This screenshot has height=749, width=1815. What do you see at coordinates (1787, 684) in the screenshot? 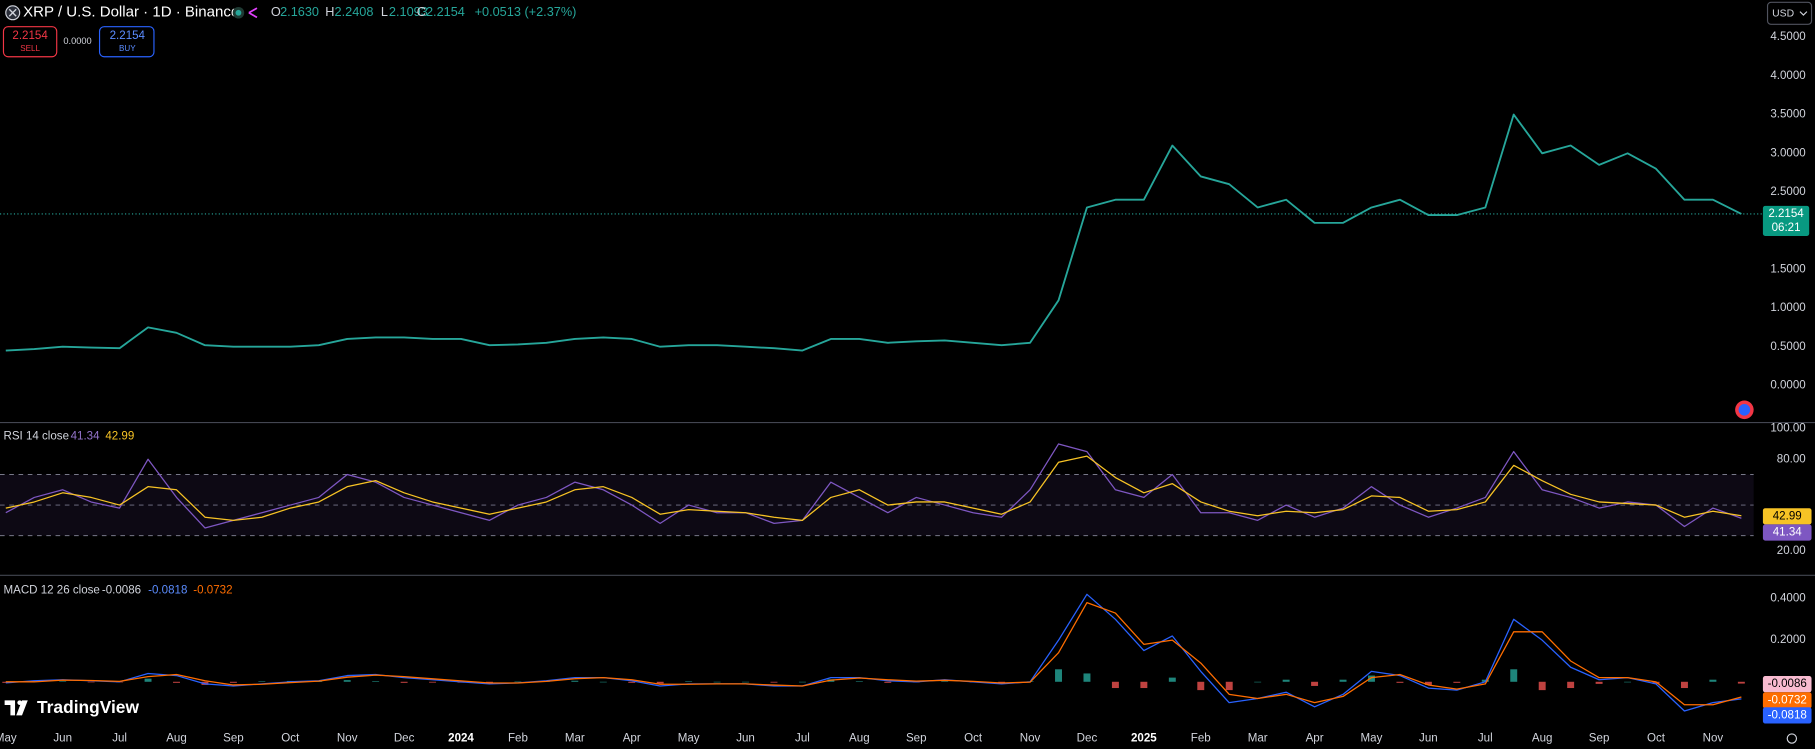
I see `macd-hist-tag: -0.0086` at bounding box center [1787, 684].